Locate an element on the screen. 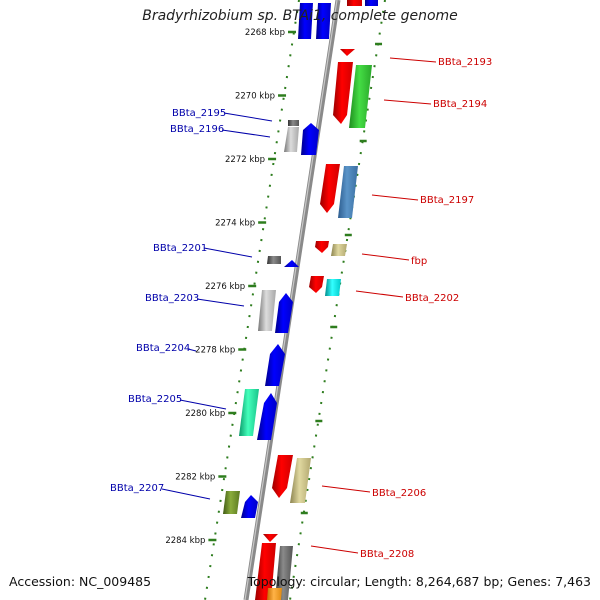 This screenshot has height=600, width=600. gene-label: BBta_2193 is located at coordinates (465, 62).